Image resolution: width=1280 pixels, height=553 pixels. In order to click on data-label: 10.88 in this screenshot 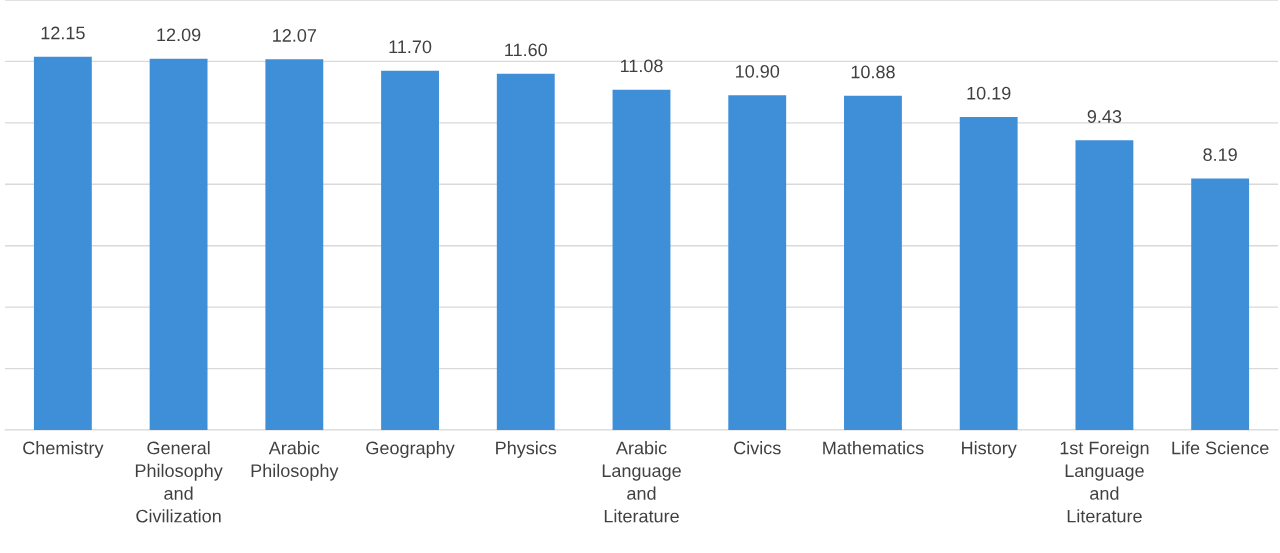, I will do `click(873, 72)`.